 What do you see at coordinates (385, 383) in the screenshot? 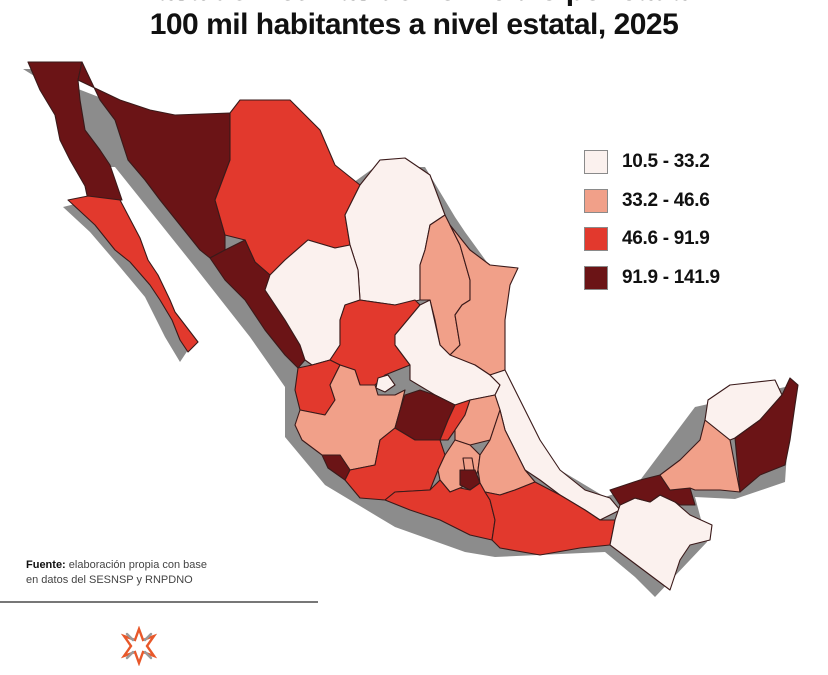
I see `state-aguascalientes` at bounding box center [385, 383].